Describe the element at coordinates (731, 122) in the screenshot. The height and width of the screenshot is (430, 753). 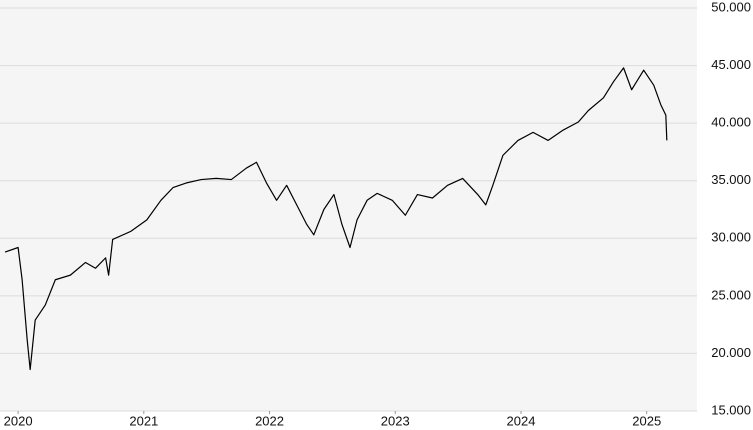
I see `y-tick-label: 40.000` at that location.